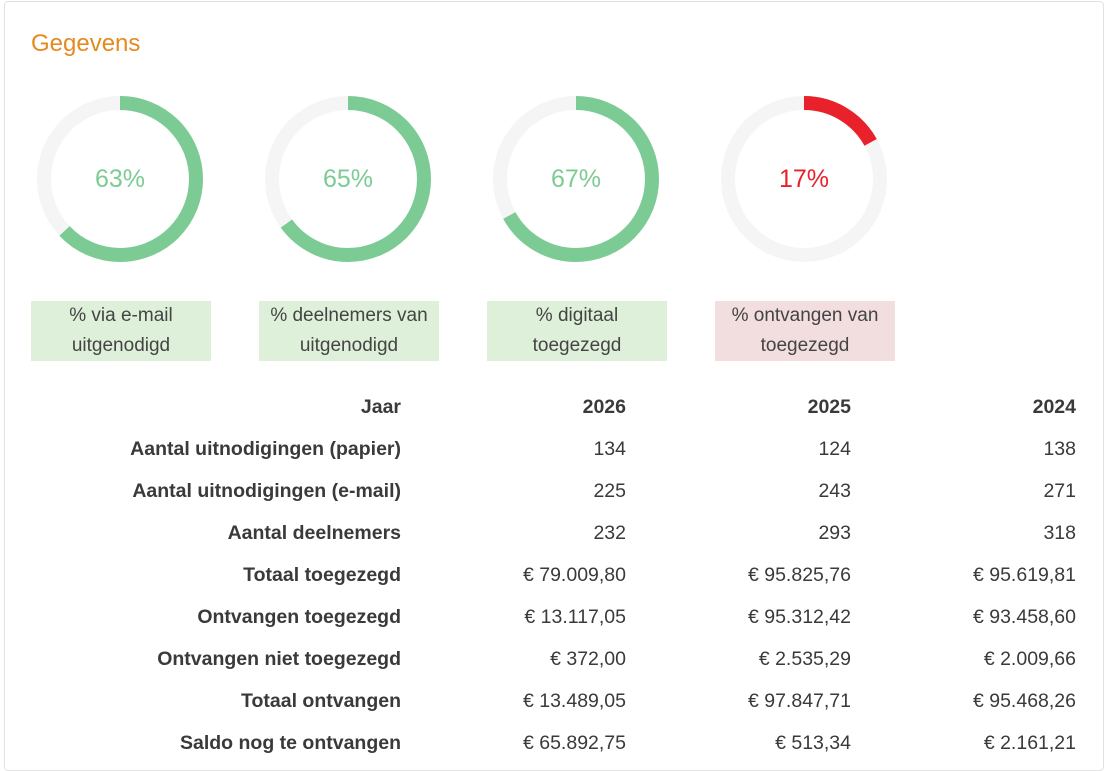 The width and height of the screenshot is (1108, 771). I want to click on table-cell: € 13.489,05, so click(574, 700).